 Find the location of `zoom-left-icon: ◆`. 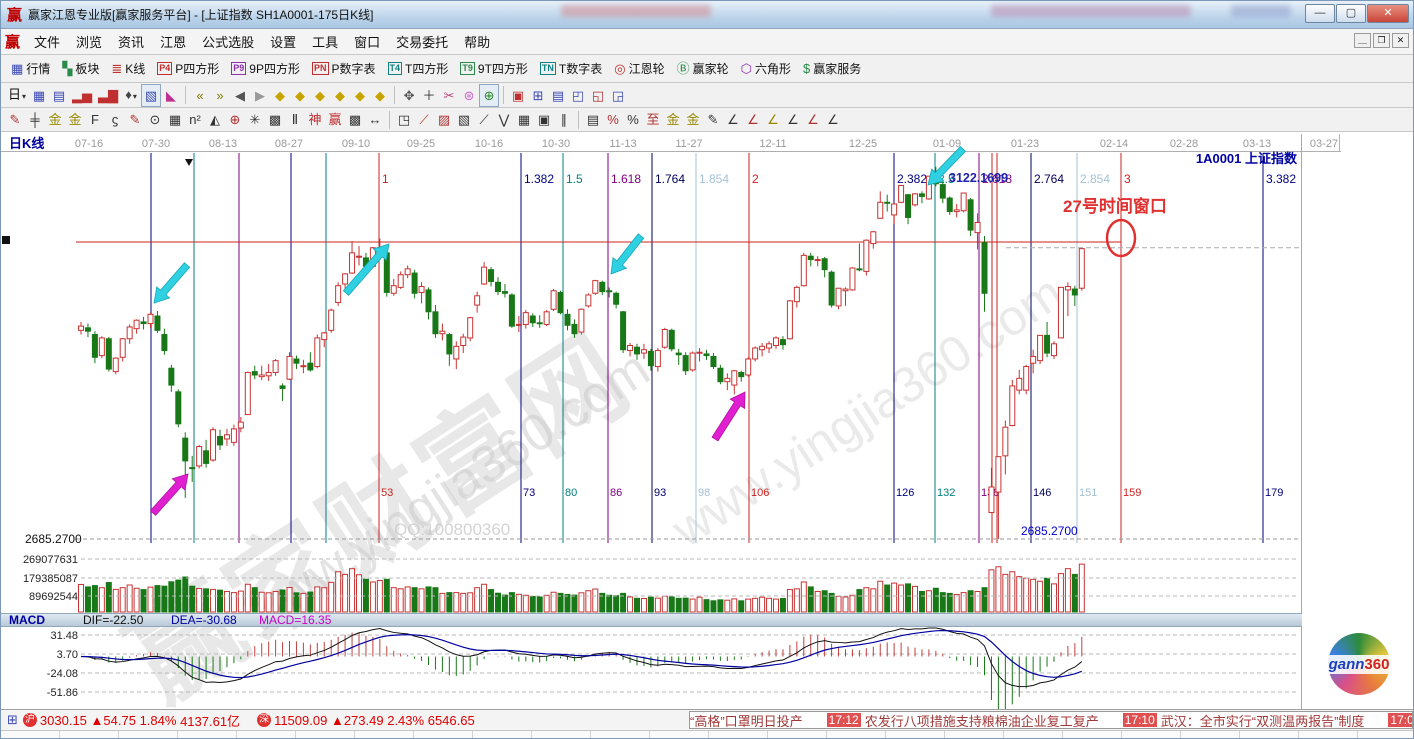

zoom-left-icon: ◆ is located at coordinates (280, 95).